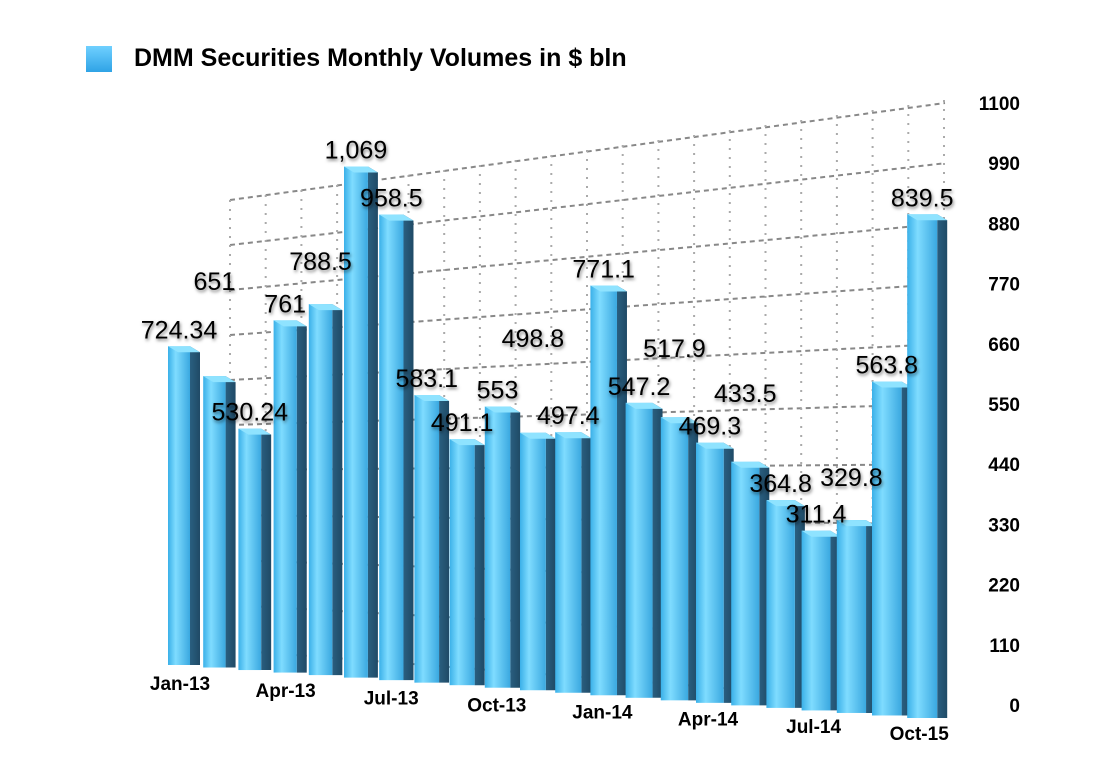 Image resolution: width=1098 pixels, height=760 pixels. I want to click on data-label: 364.8, so click(780, 484).